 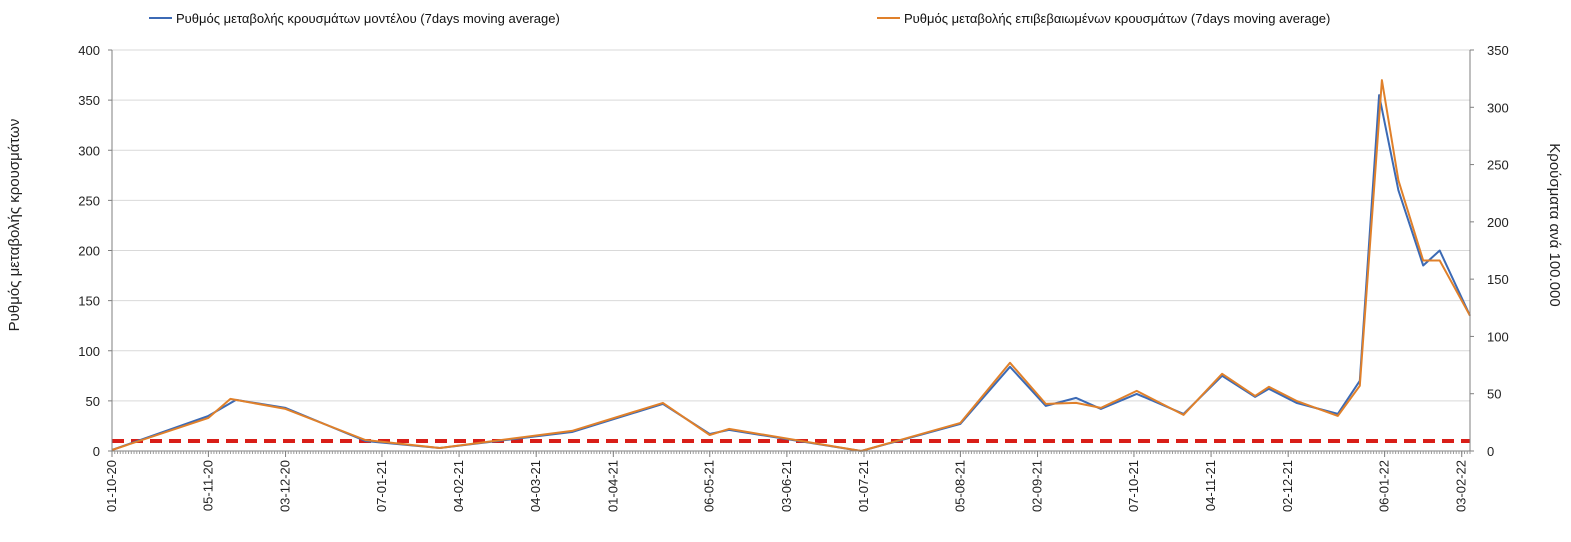 I want to click on x-tick-label: 01-04-21, so click(x=612, y=486).